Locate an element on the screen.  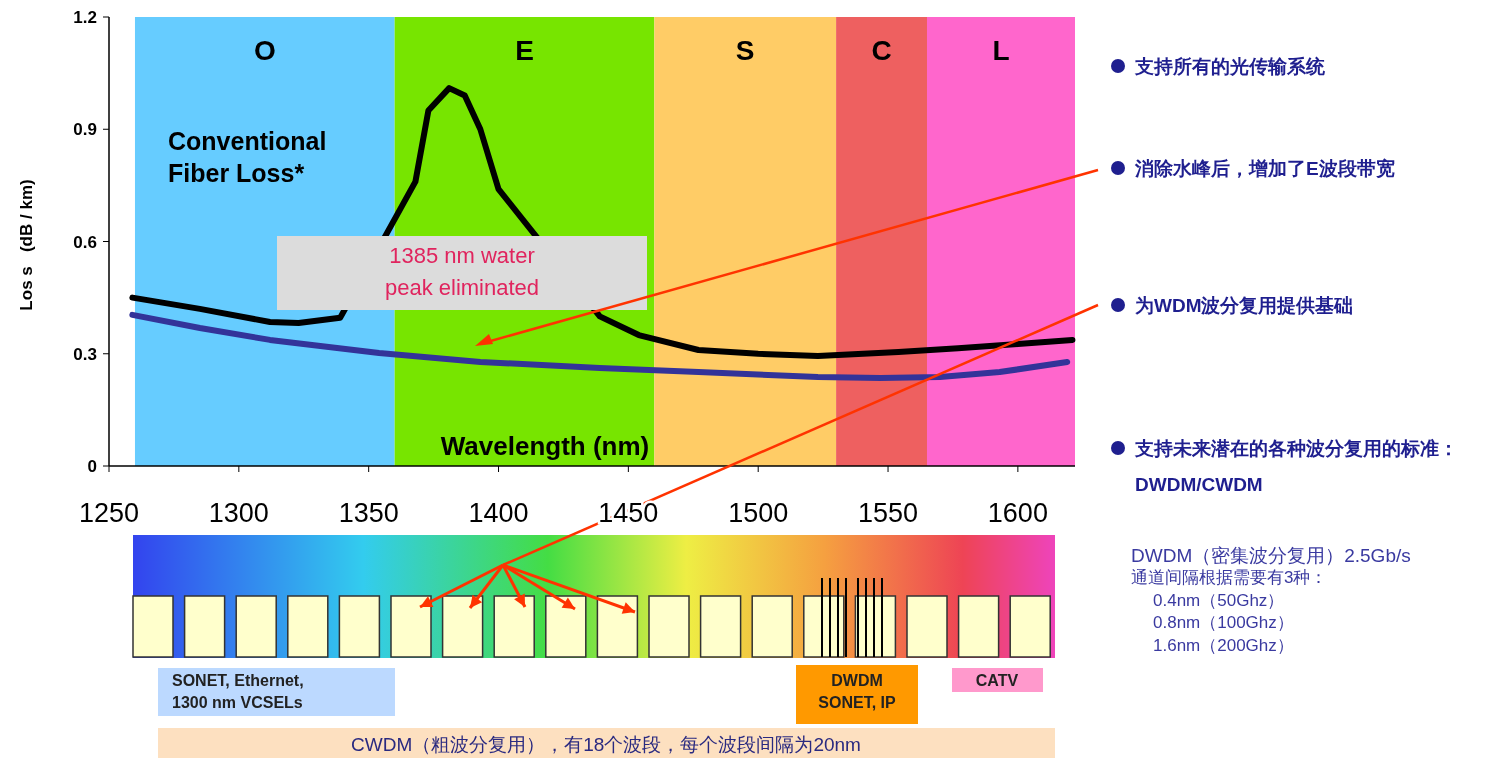
text: SONET, Ethernet, 1300 nm VCSELs is located at coordinates (238, 691).